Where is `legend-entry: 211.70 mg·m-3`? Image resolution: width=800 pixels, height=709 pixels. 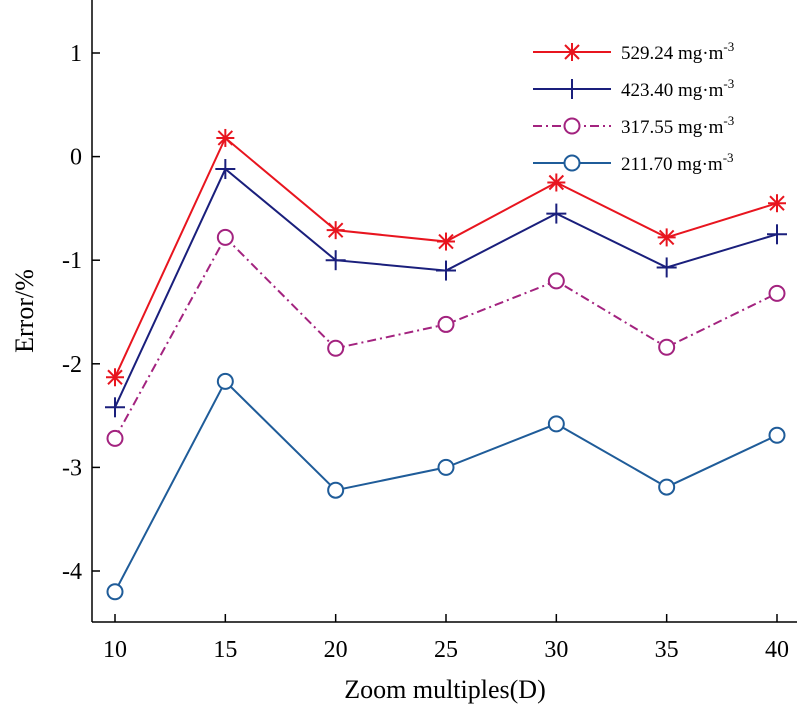
legend-entry: 211.70 mg·m-3 is located at coordinates (633, 162).